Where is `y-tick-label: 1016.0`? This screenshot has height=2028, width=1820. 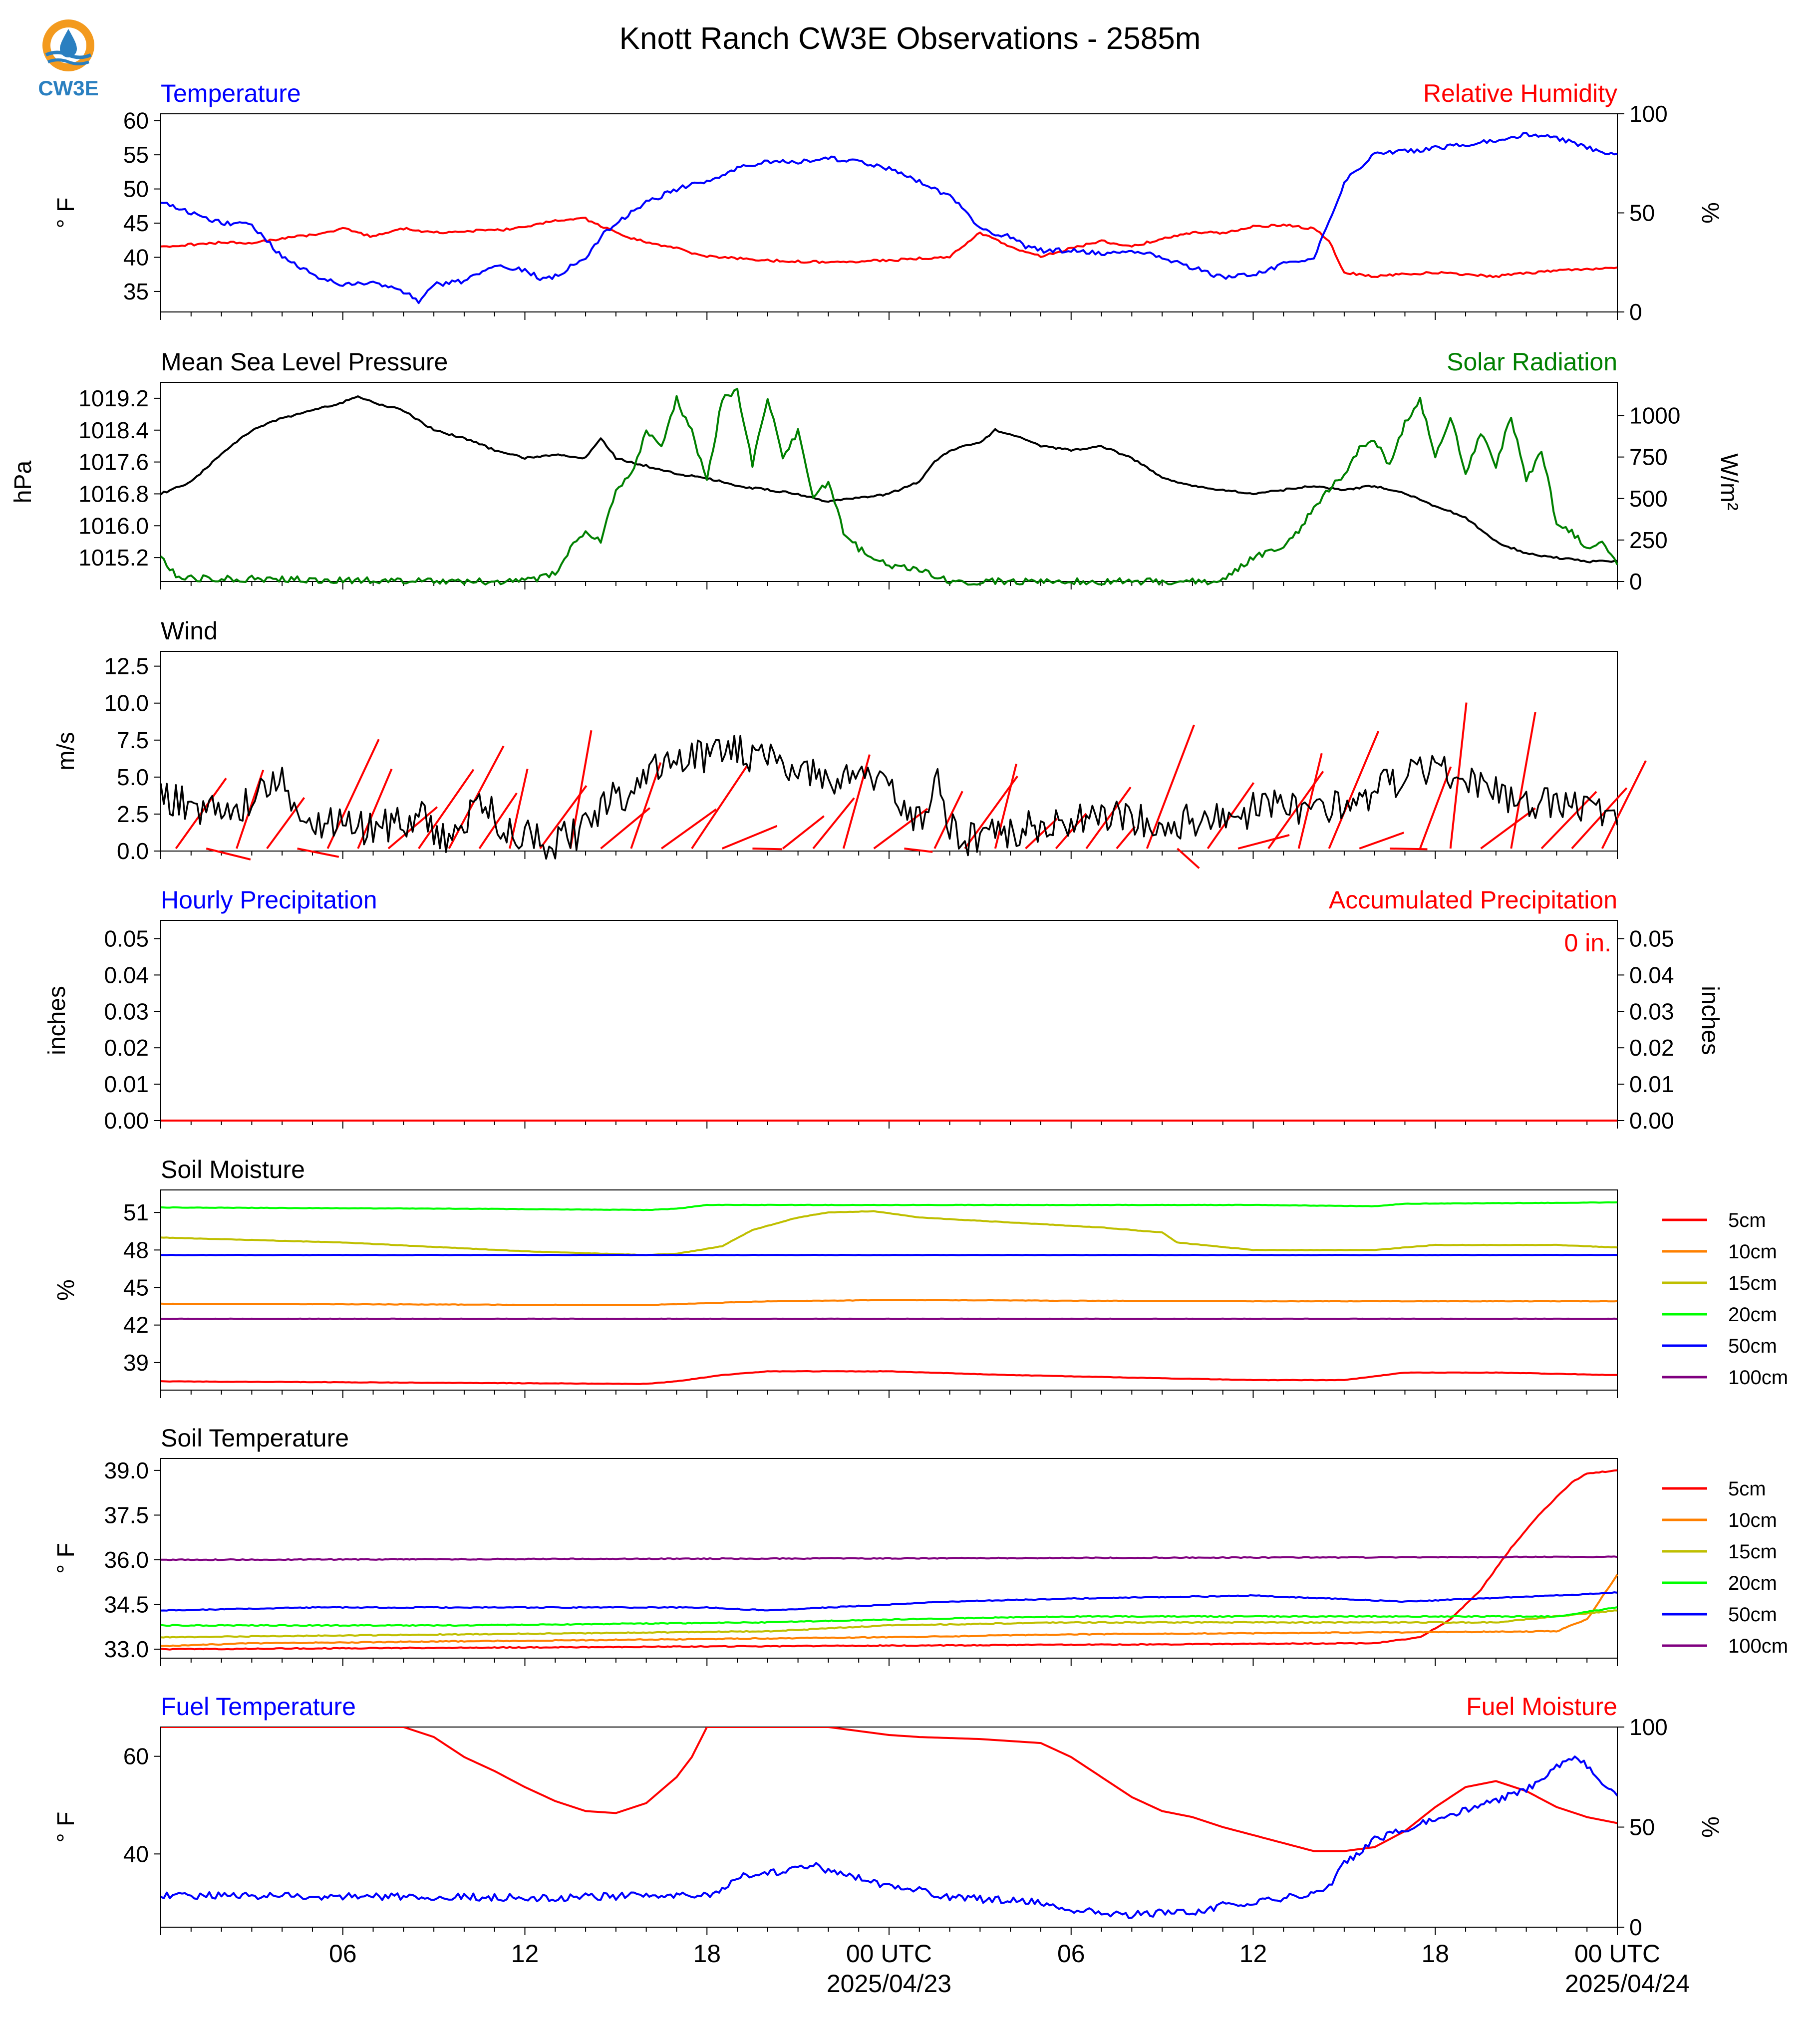
y-tick-label: 1016.0 is located at coordinates (113, 526).